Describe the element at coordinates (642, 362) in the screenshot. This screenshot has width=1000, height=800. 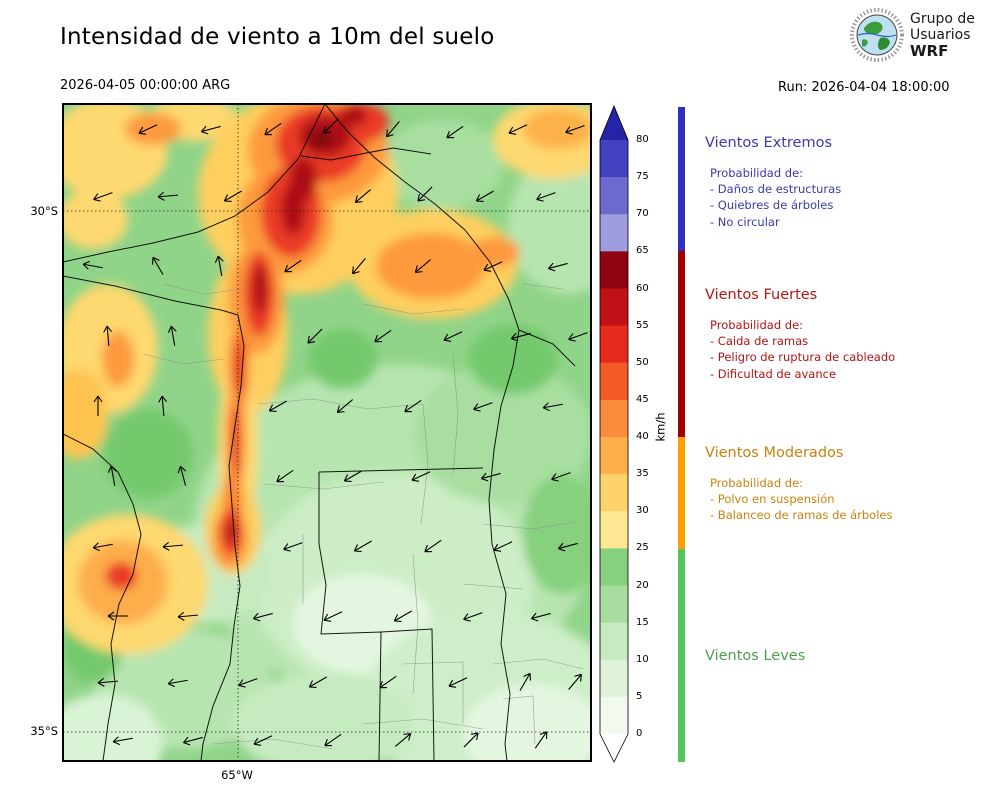
I see `colorbar-tick: 50` at that location.